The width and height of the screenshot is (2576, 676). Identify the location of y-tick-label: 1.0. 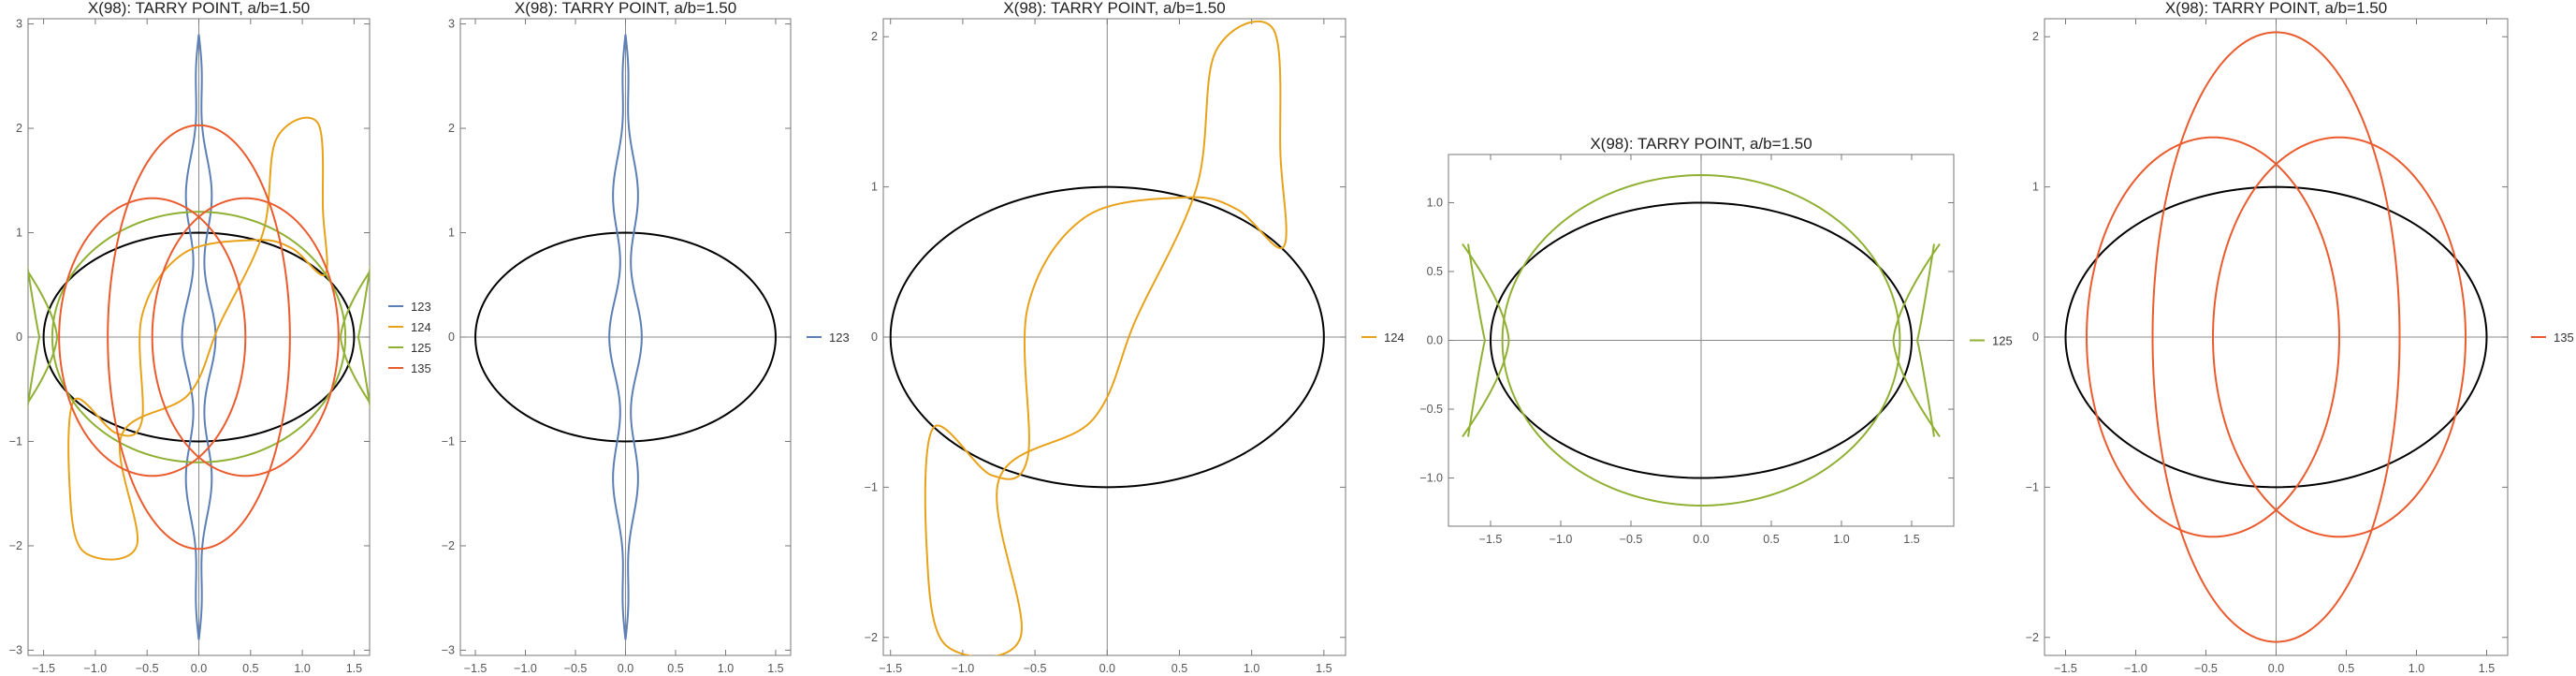
(1435, 203).